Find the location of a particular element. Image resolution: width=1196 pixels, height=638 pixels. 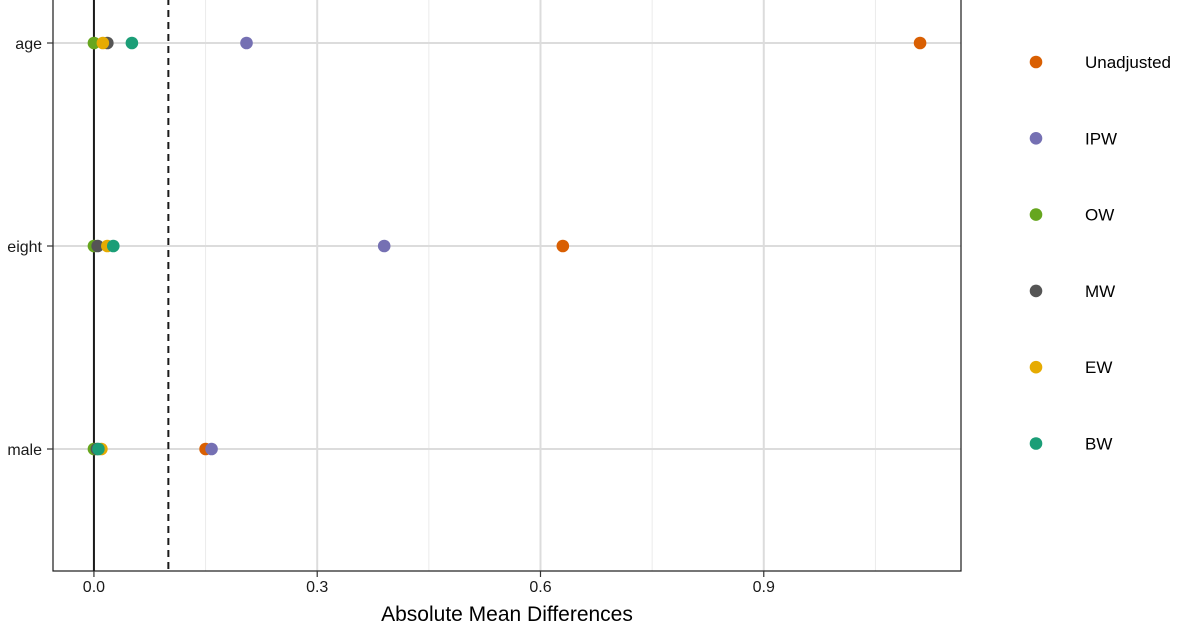

x-tick-label: 0.6 is located at coordinates (540, 587).